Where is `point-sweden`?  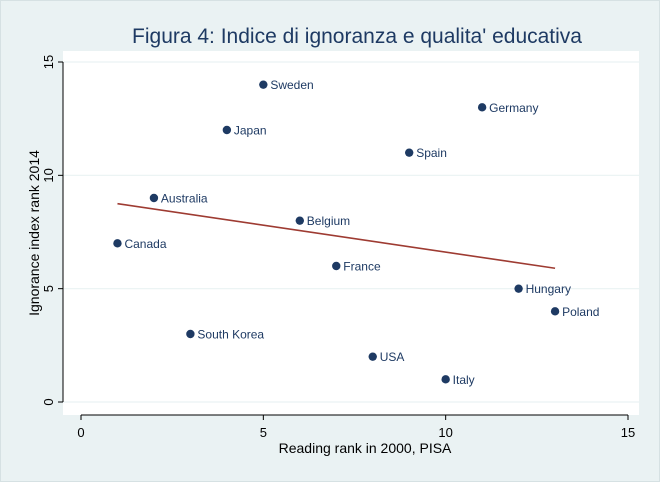 point-sweden is located at coordinates (263, 84).